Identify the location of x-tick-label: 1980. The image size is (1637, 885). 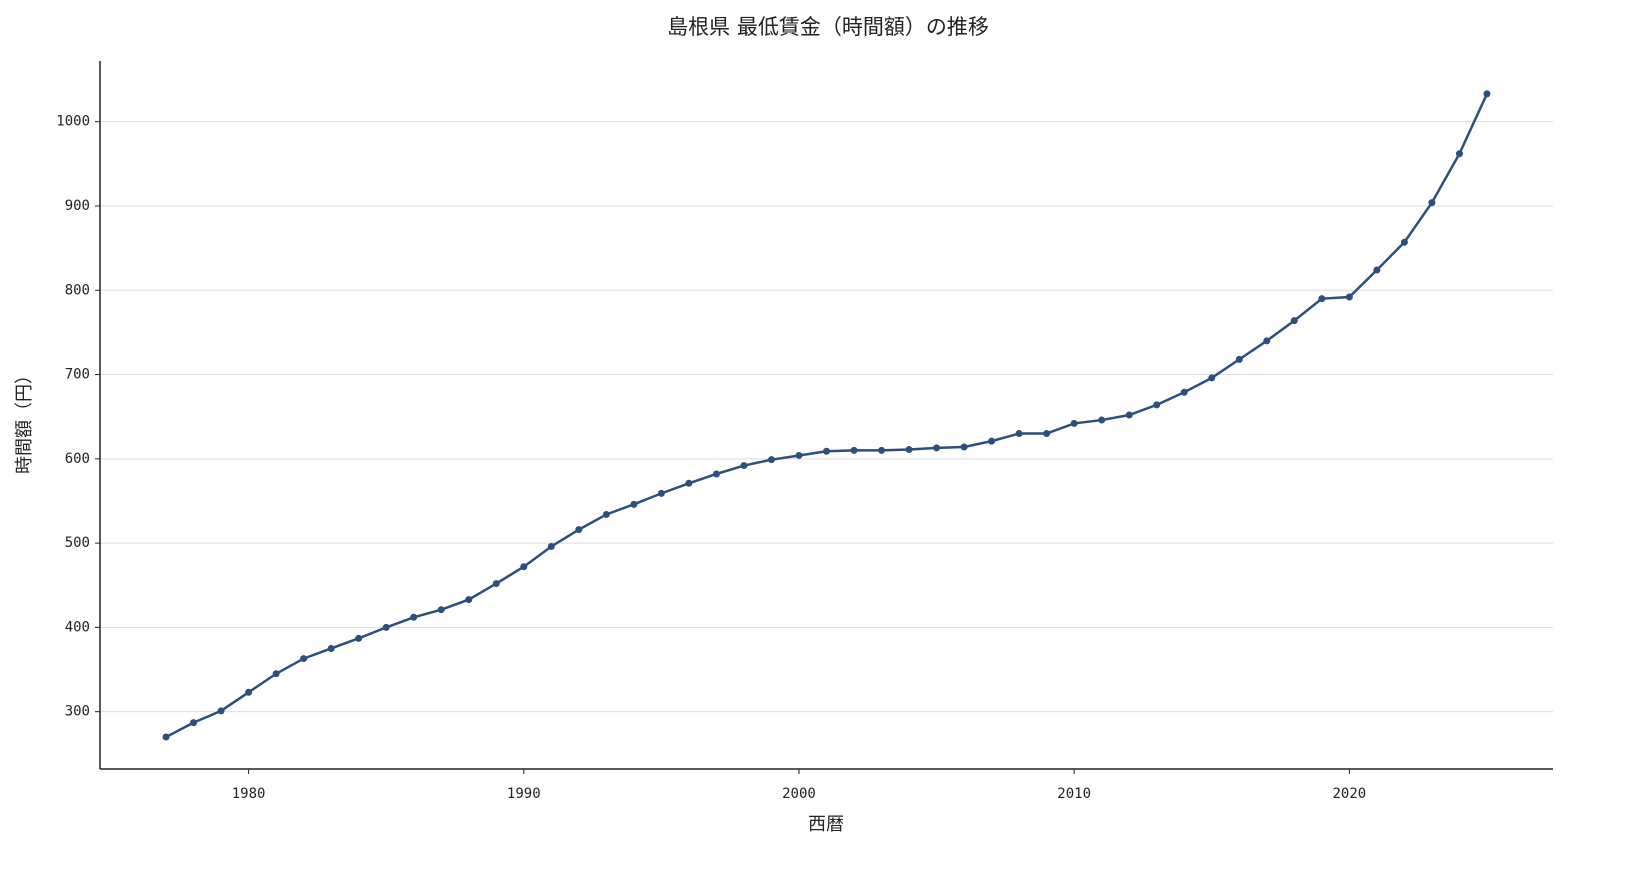
(249, 794).